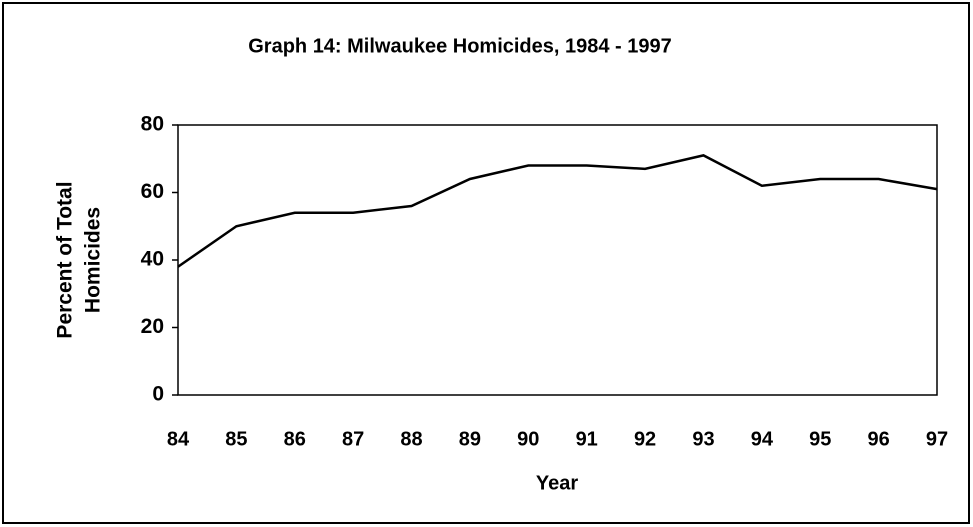 The width and height of the screenshot is (973, 527). Describe the element at coordinates (353, 439) in the screenshot. I see `x-tick-label: 87` at that location.